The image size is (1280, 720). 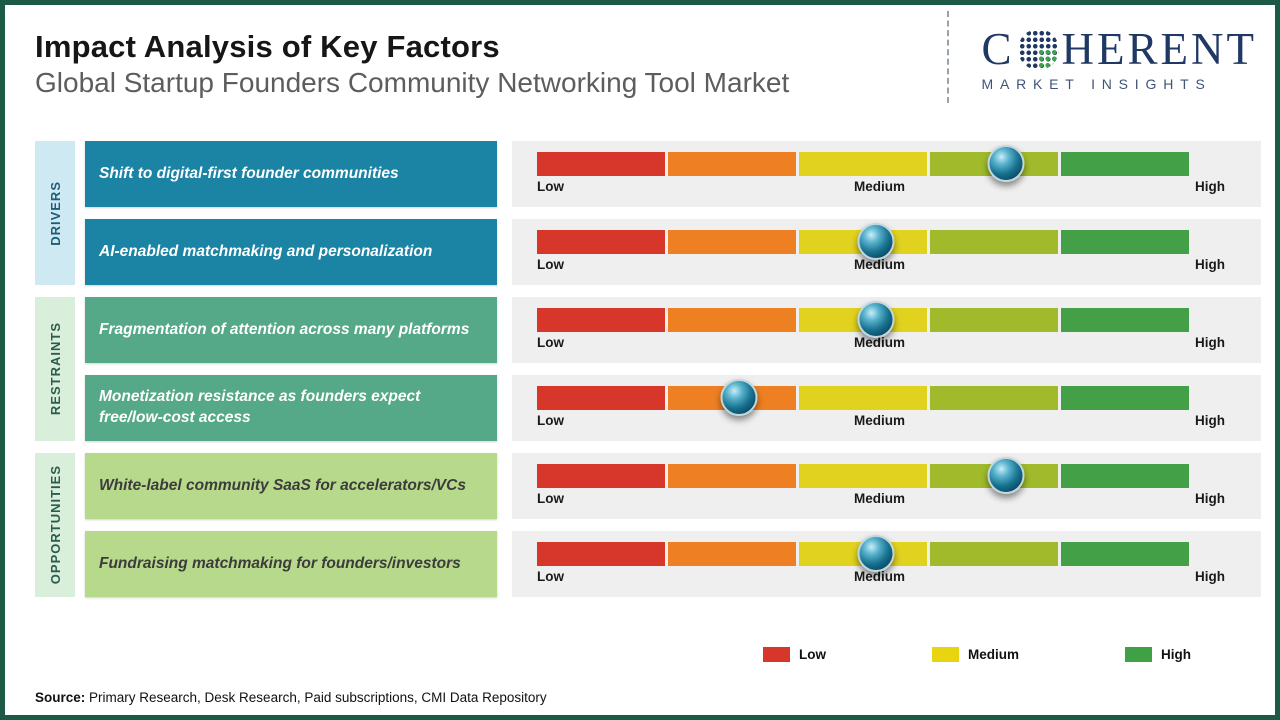 What do you see at coordinates (60, 697) in the screenshot?
I see `source-label: Source:` at bounding box center [60, 697].